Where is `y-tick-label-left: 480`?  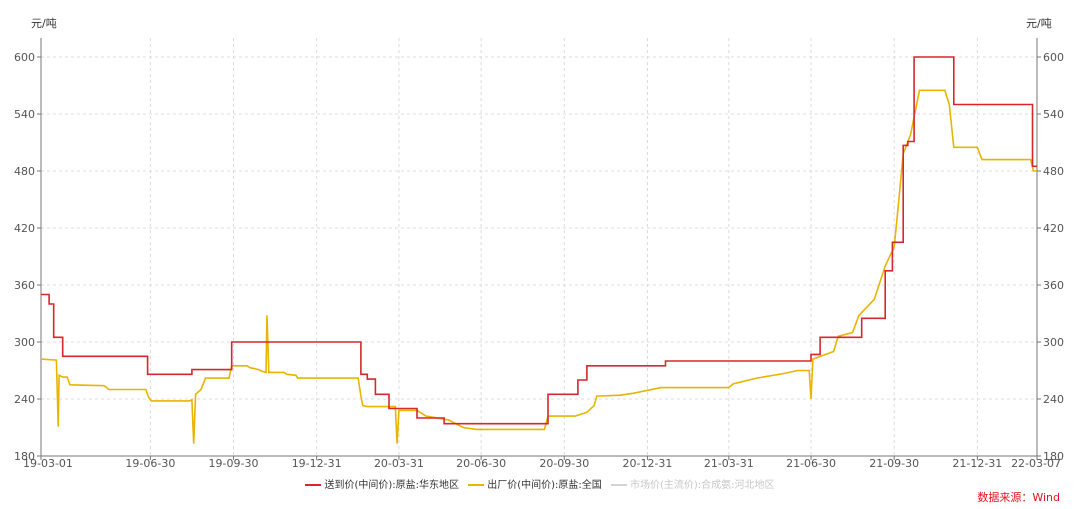 y-tick-label-left: 480 is located at coordinates (24, 171).